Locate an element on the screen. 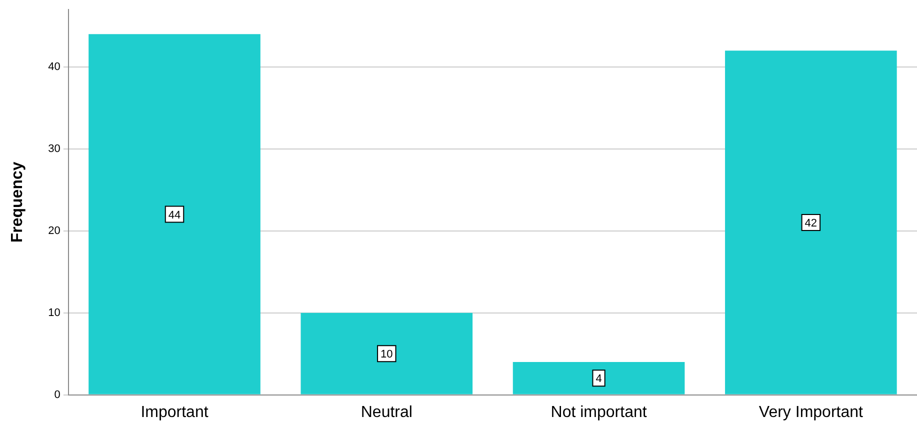 This screenshot has width=917, height=434. x-tick-label: Very Important is located at coordinates (811, 412).